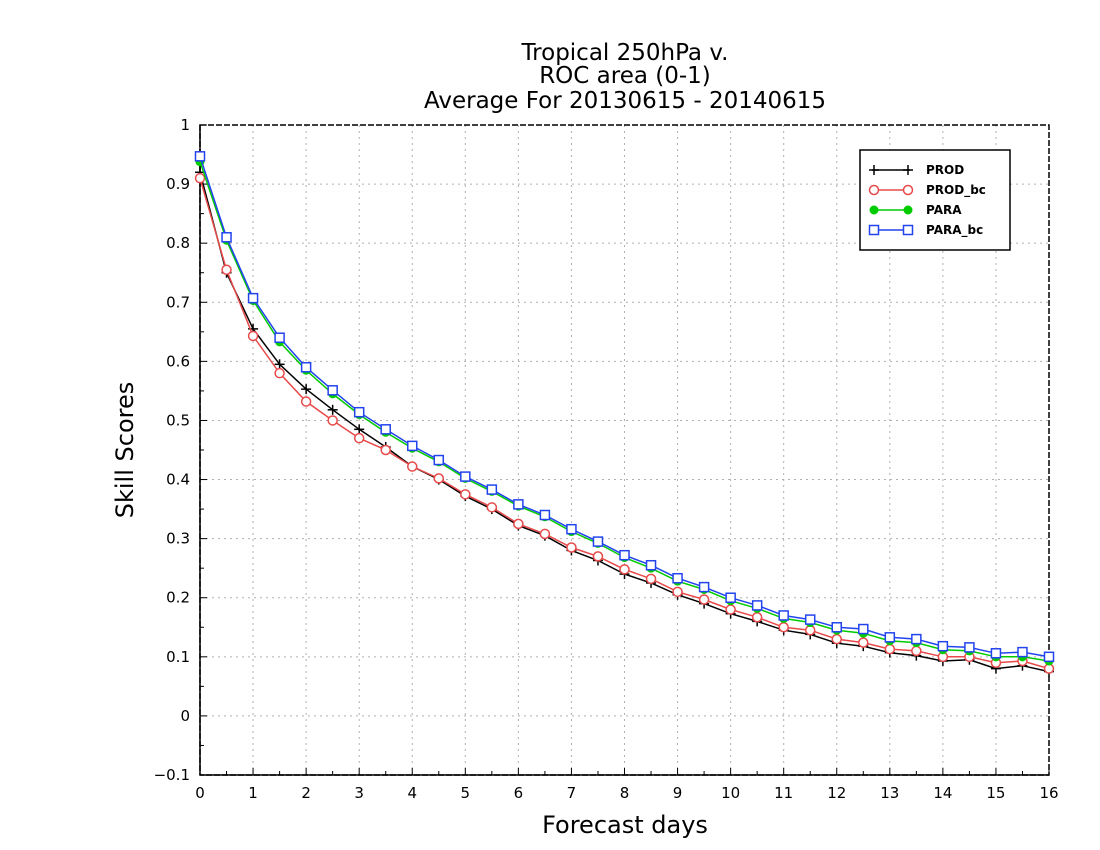 The width and height of the screenshot is (1100, 850). I want to click on x-tick-labels: 0 1 2 3 4 5 6 7 8 9 10 11 12 13 14 15 16, so click(626, 793).